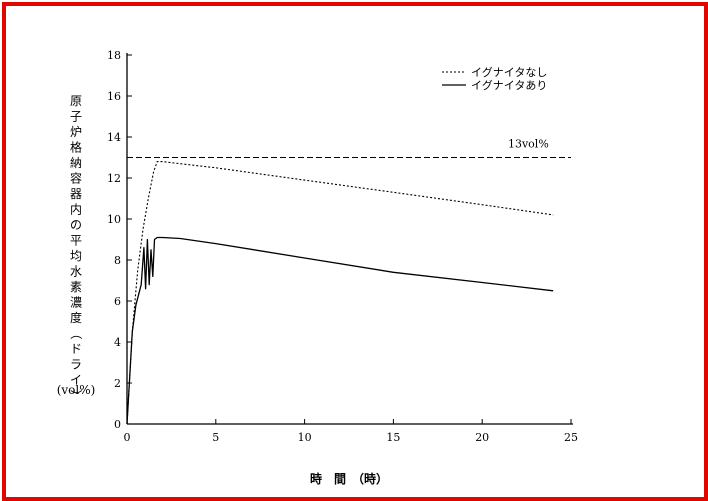  I want to click on y-tick-label: 8, so click(117, 260).